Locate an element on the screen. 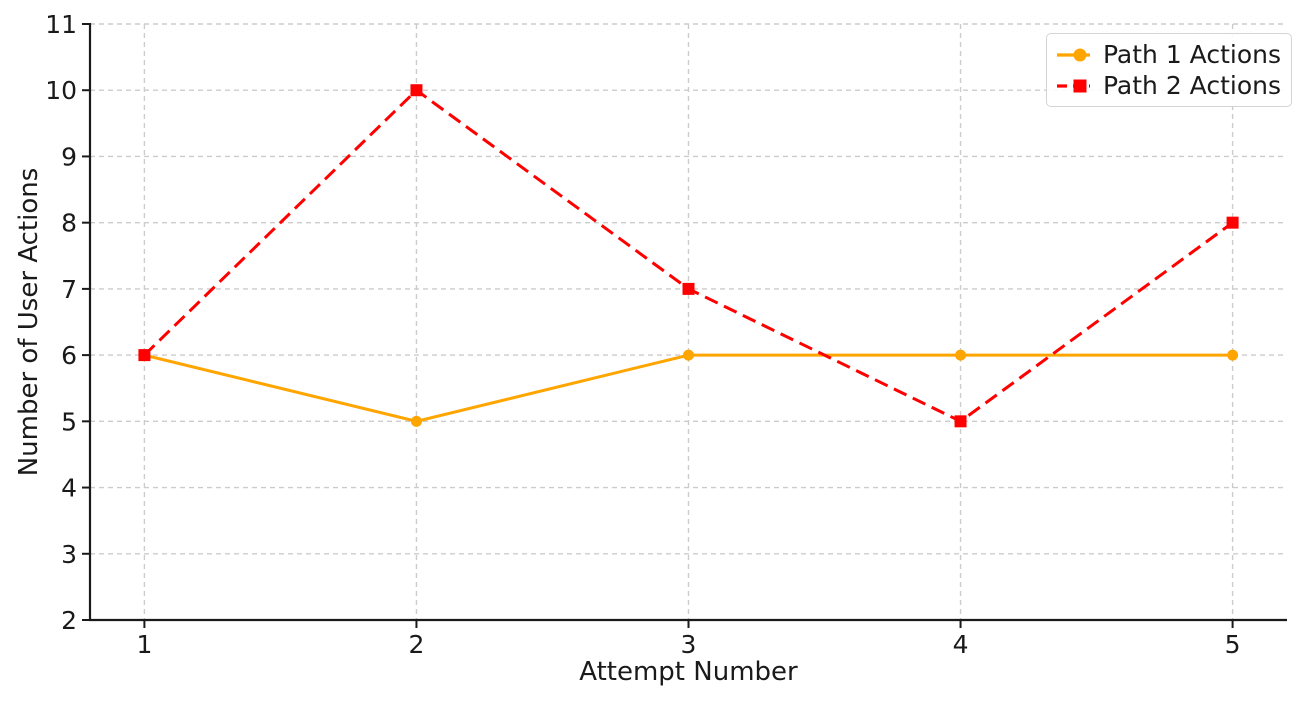  x-tick-label: 5 is located at coordinates (1233, 644).